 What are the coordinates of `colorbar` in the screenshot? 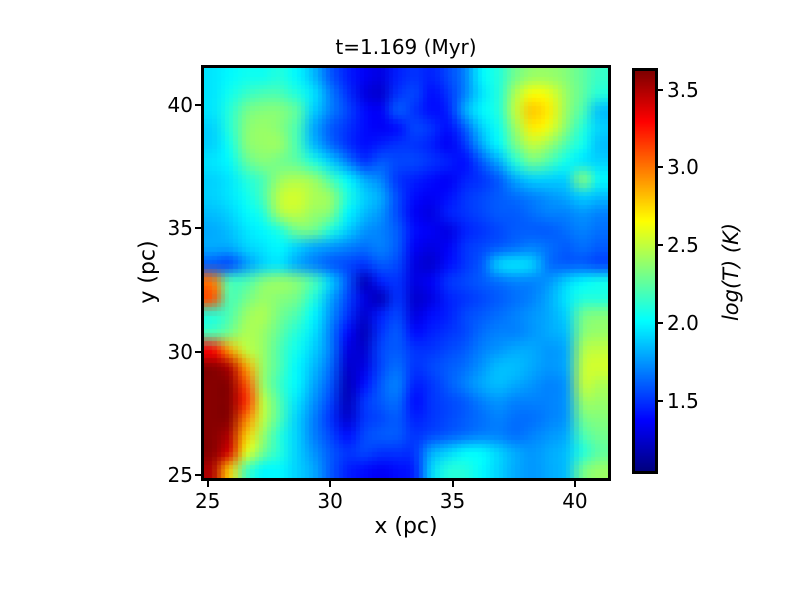 It's located at (645, 271).